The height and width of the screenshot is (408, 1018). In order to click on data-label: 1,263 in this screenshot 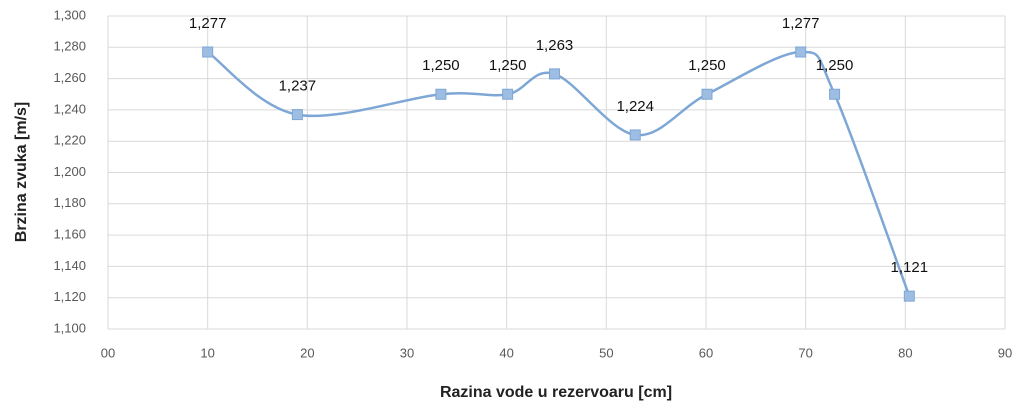, I will do `click(555, 45)`.